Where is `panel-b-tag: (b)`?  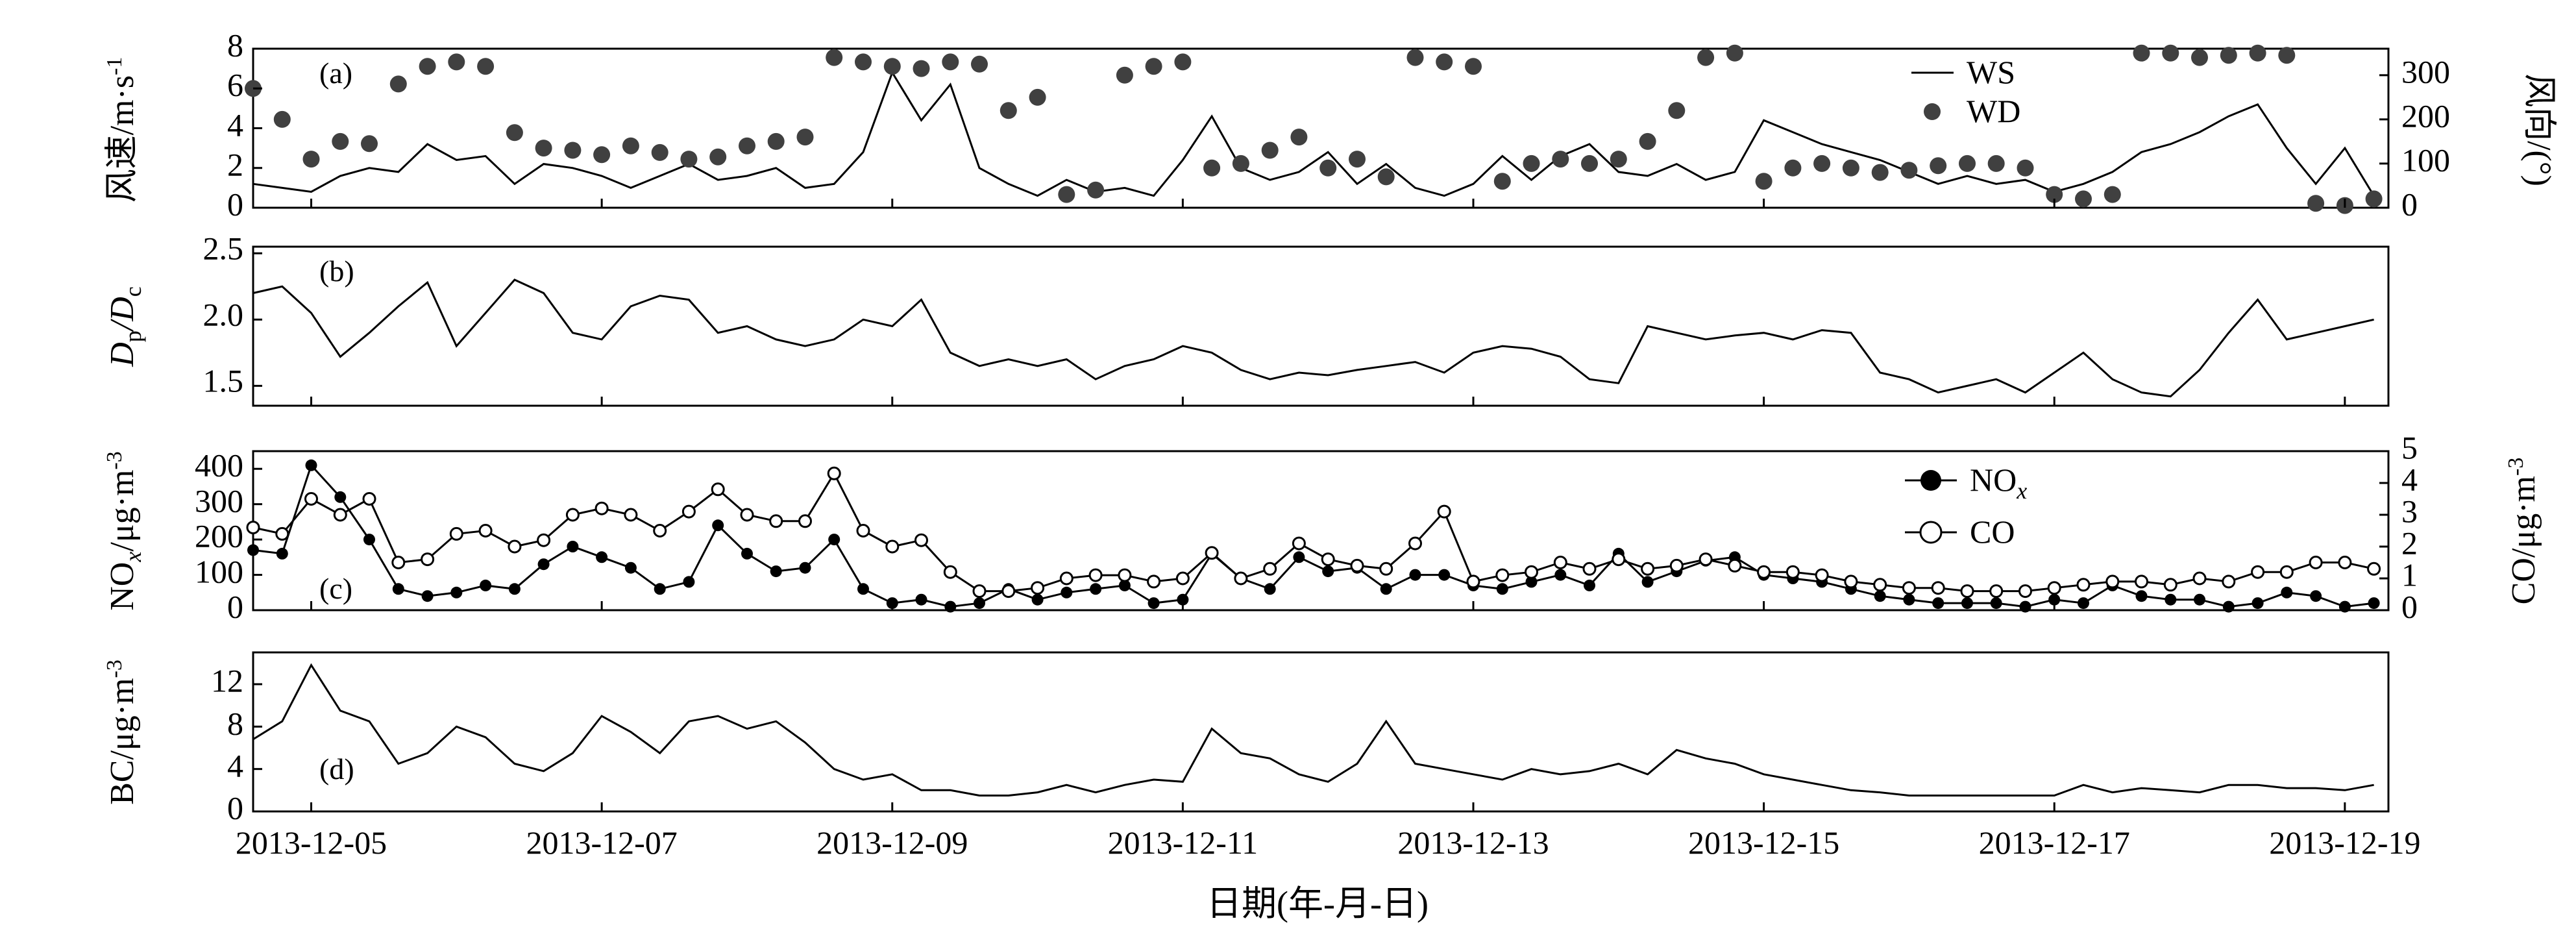
panel-b-tag: (b) is located at coordinates (336, 271).